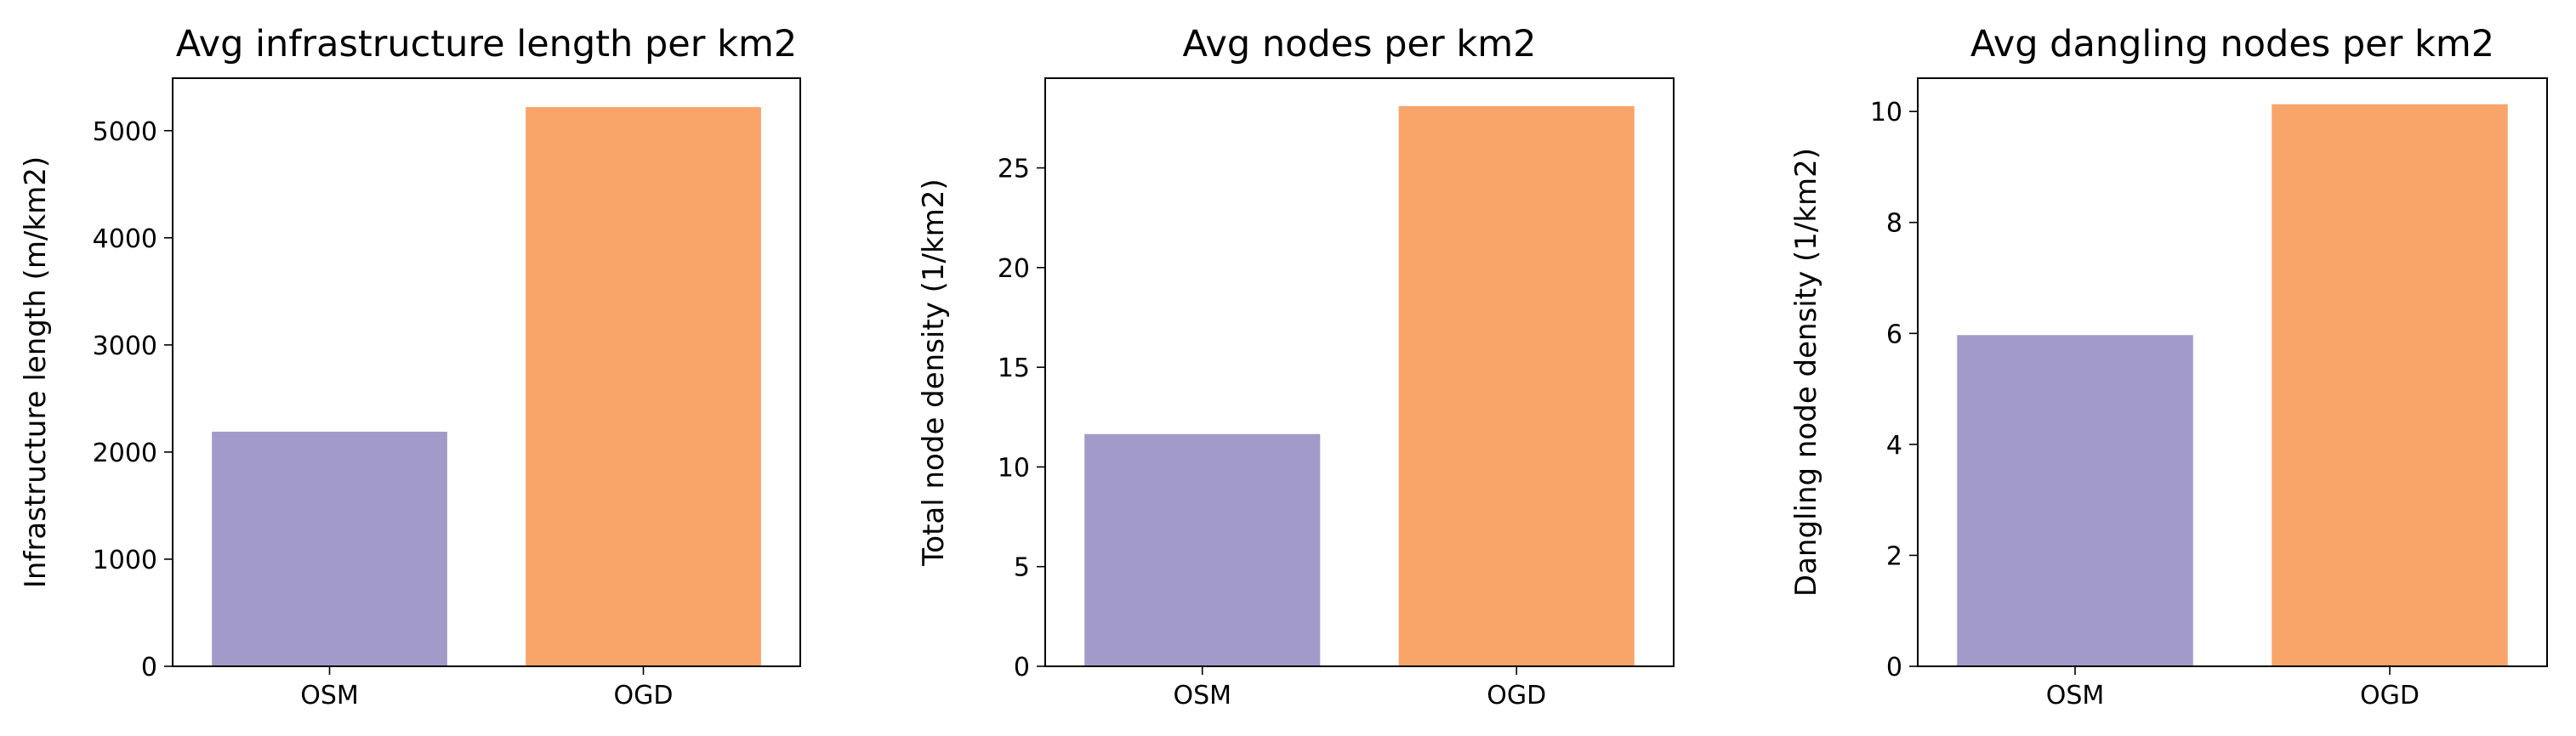 Image resolution: width=2576 pixels, height=736 pixels. What do you see at coordinates (1894, 556) in the screenshot?
I see `y-tick-label: 2` at bounding box center [1894, 556].